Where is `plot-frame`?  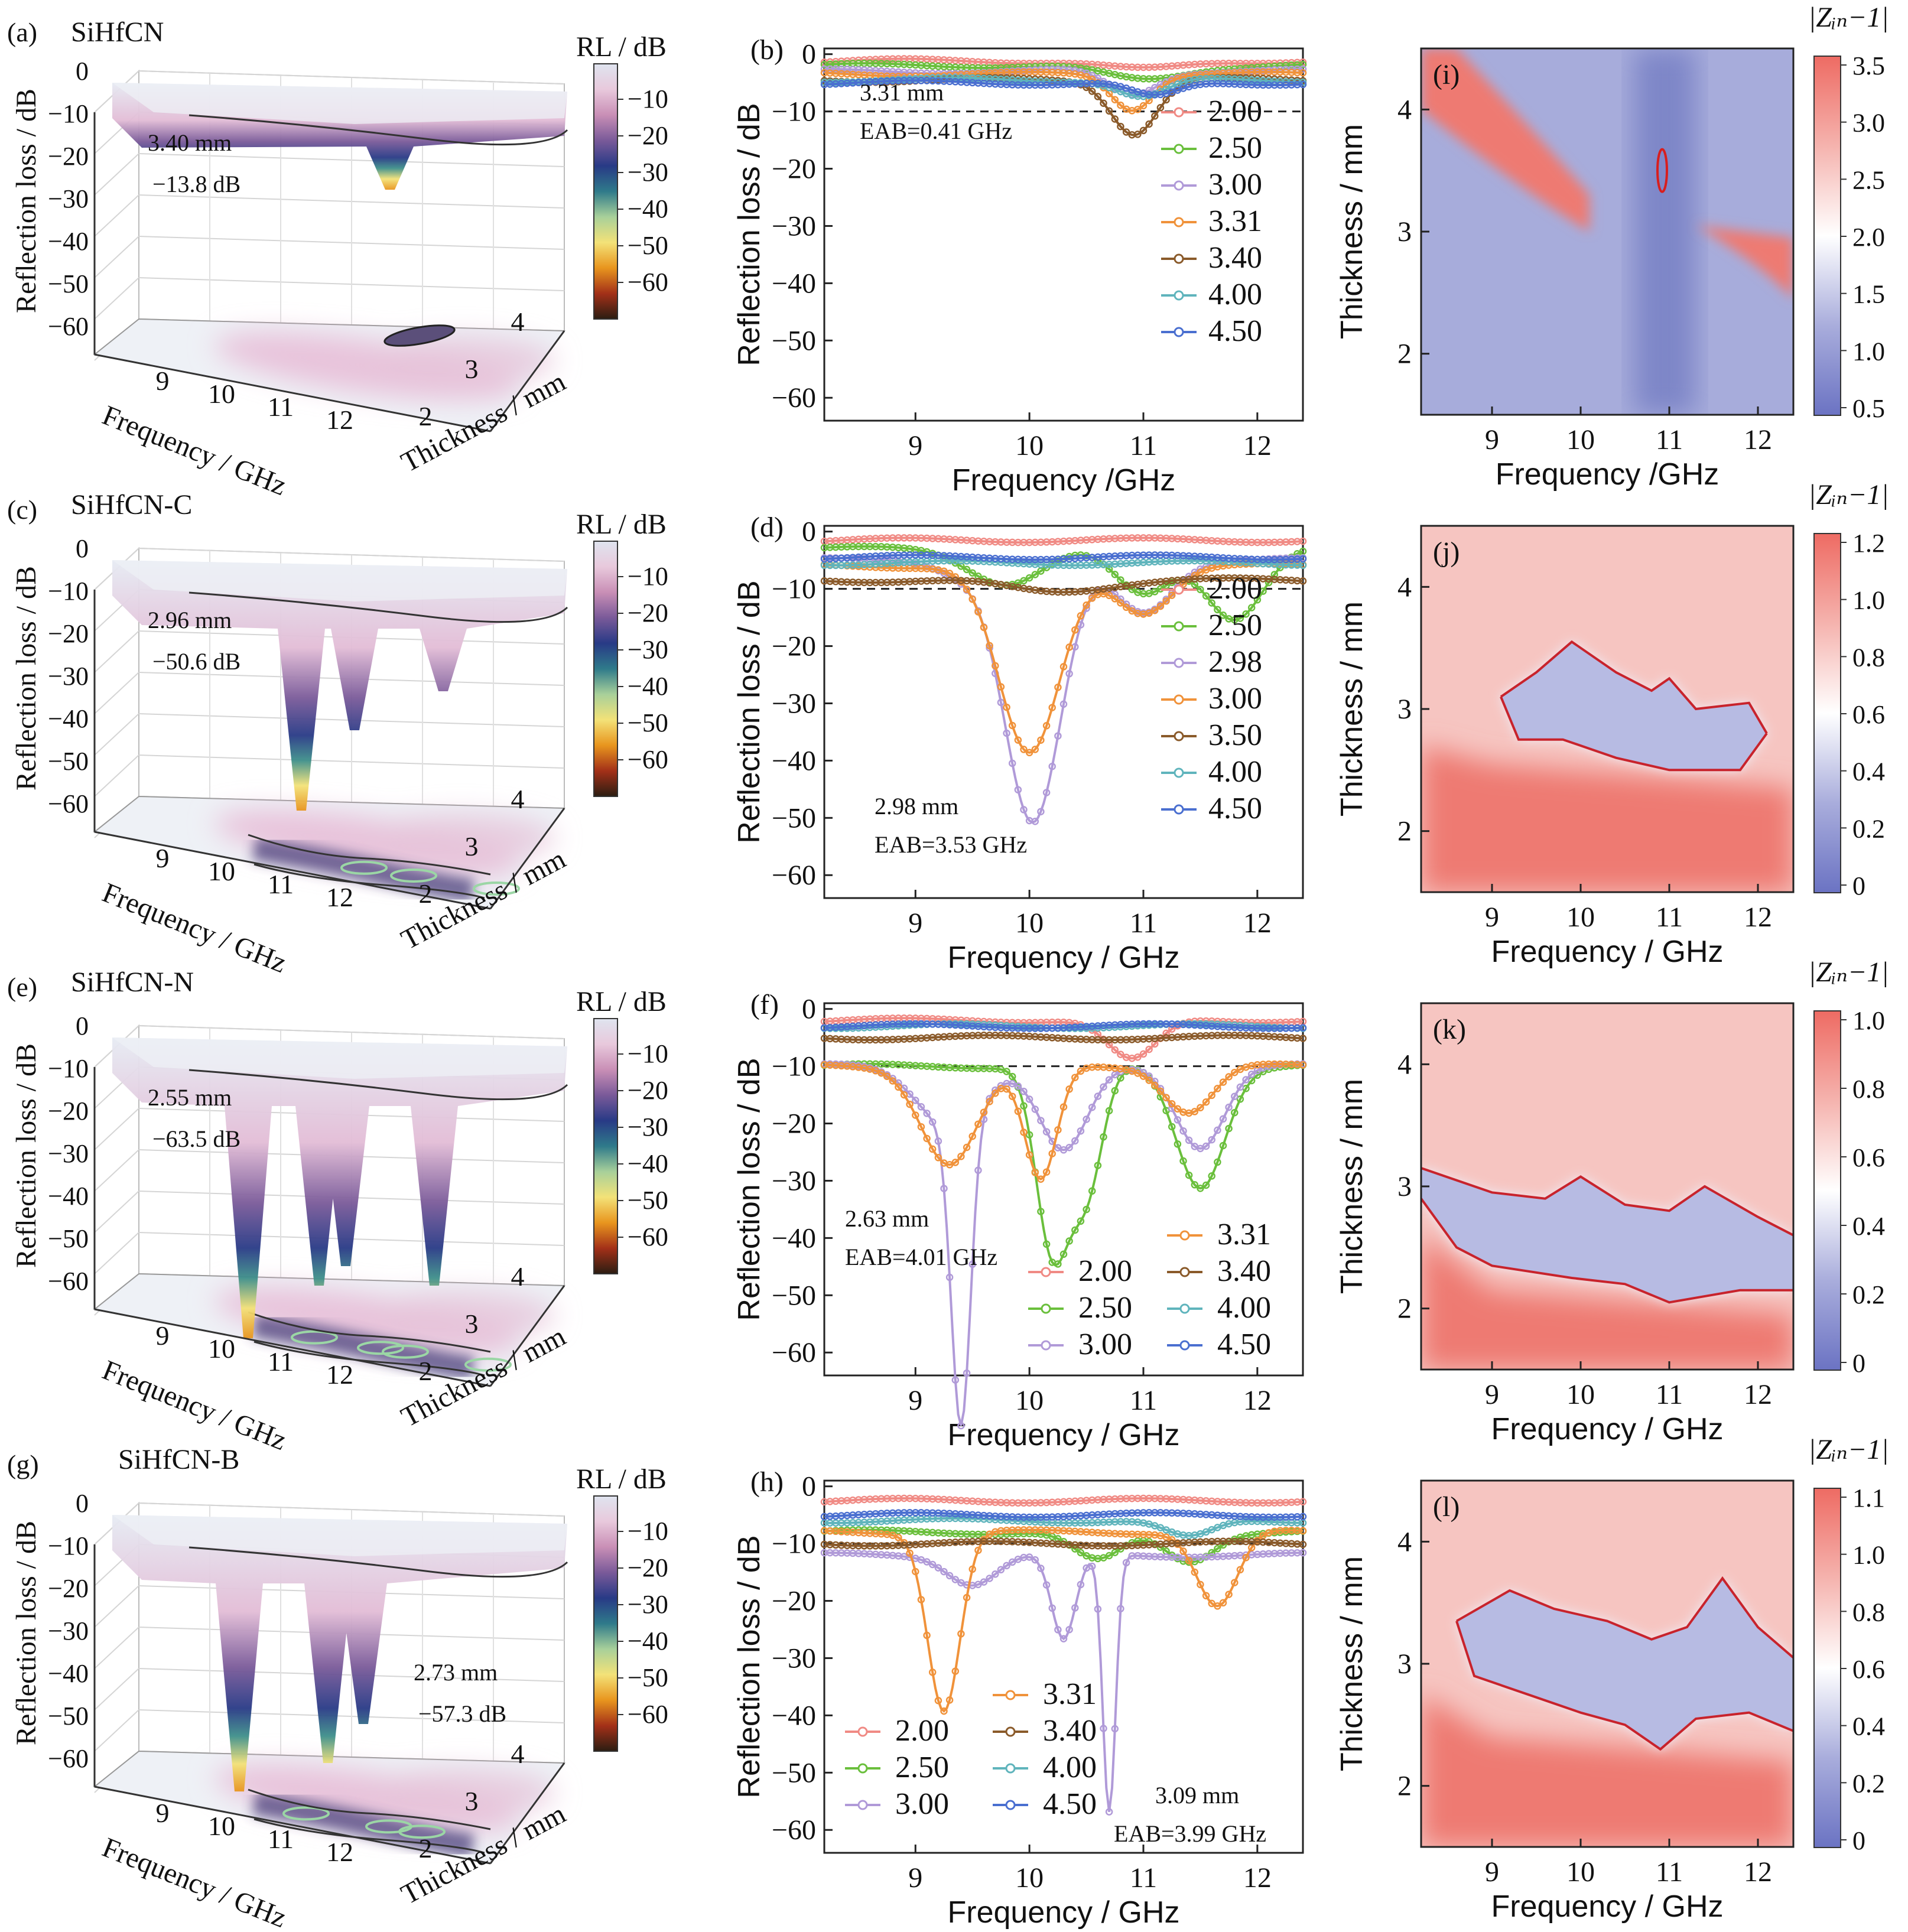
plot-frame is located at coordinates (1063, 235).